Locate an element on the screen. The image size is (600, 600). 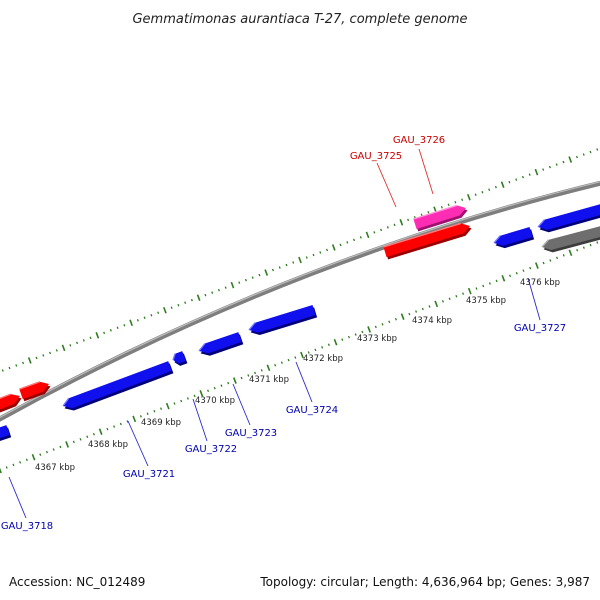
gene-unlabeled-grey is located at coordinates (570, 239).